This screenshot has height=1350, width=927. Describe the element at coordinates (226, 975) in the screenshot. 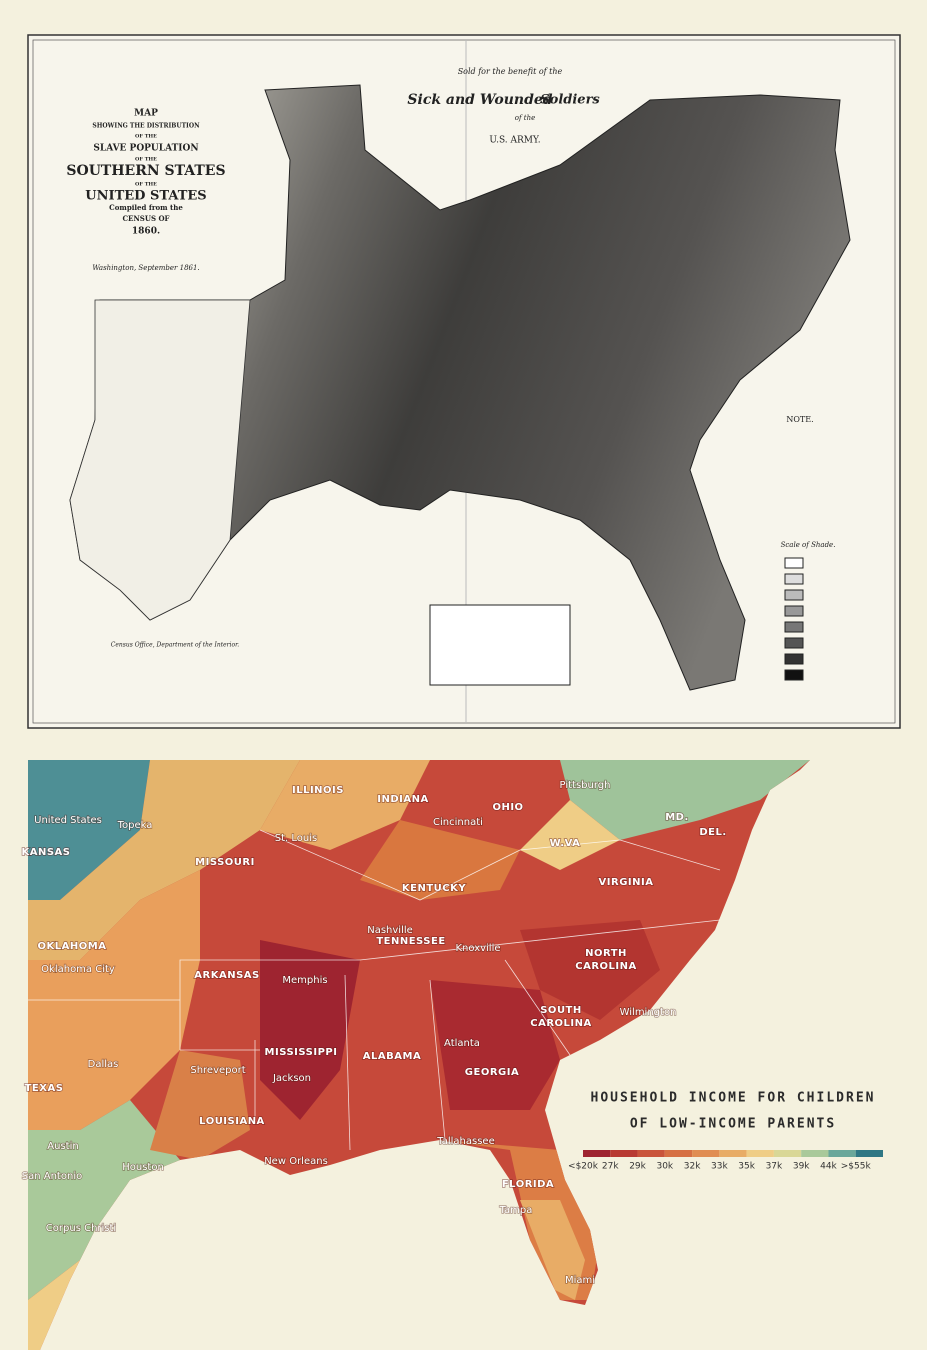

I see `state-label: ARKANSAS` at that location.